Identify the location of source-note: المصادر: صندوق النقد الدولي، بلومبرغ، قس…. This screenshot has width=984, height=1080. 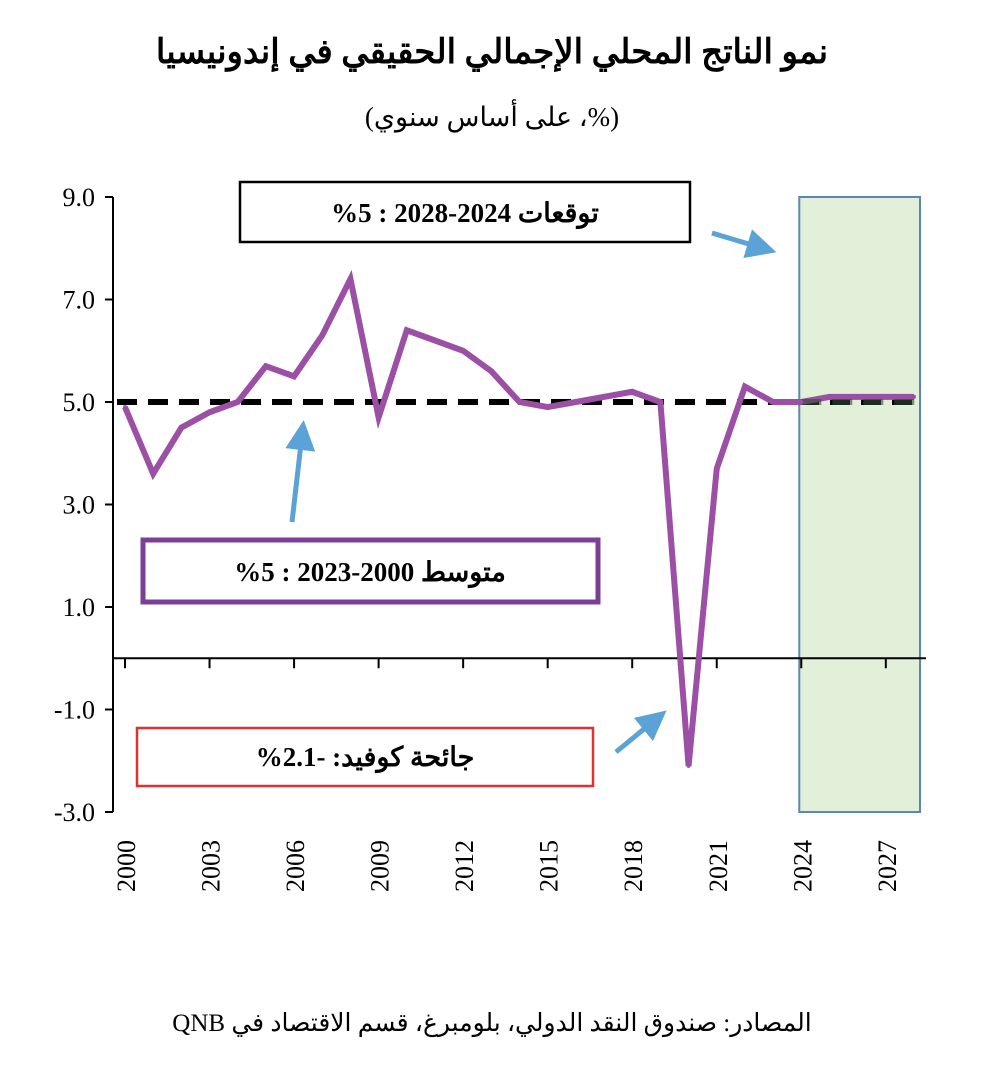
(492, 1023).